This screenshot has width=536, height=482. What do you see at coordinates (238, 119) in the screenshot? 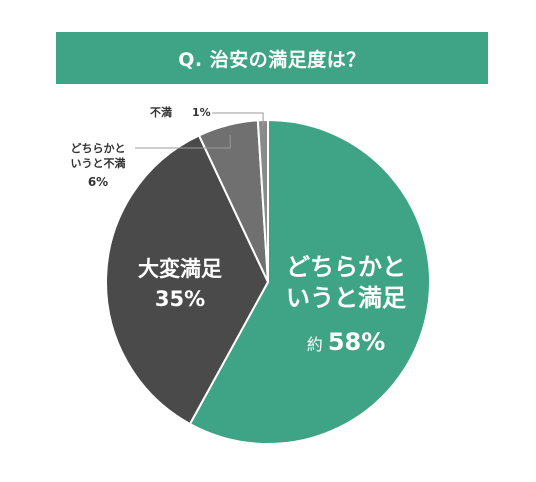
I see `leader-line-dissatisfied` at bounding box center [238, 119].